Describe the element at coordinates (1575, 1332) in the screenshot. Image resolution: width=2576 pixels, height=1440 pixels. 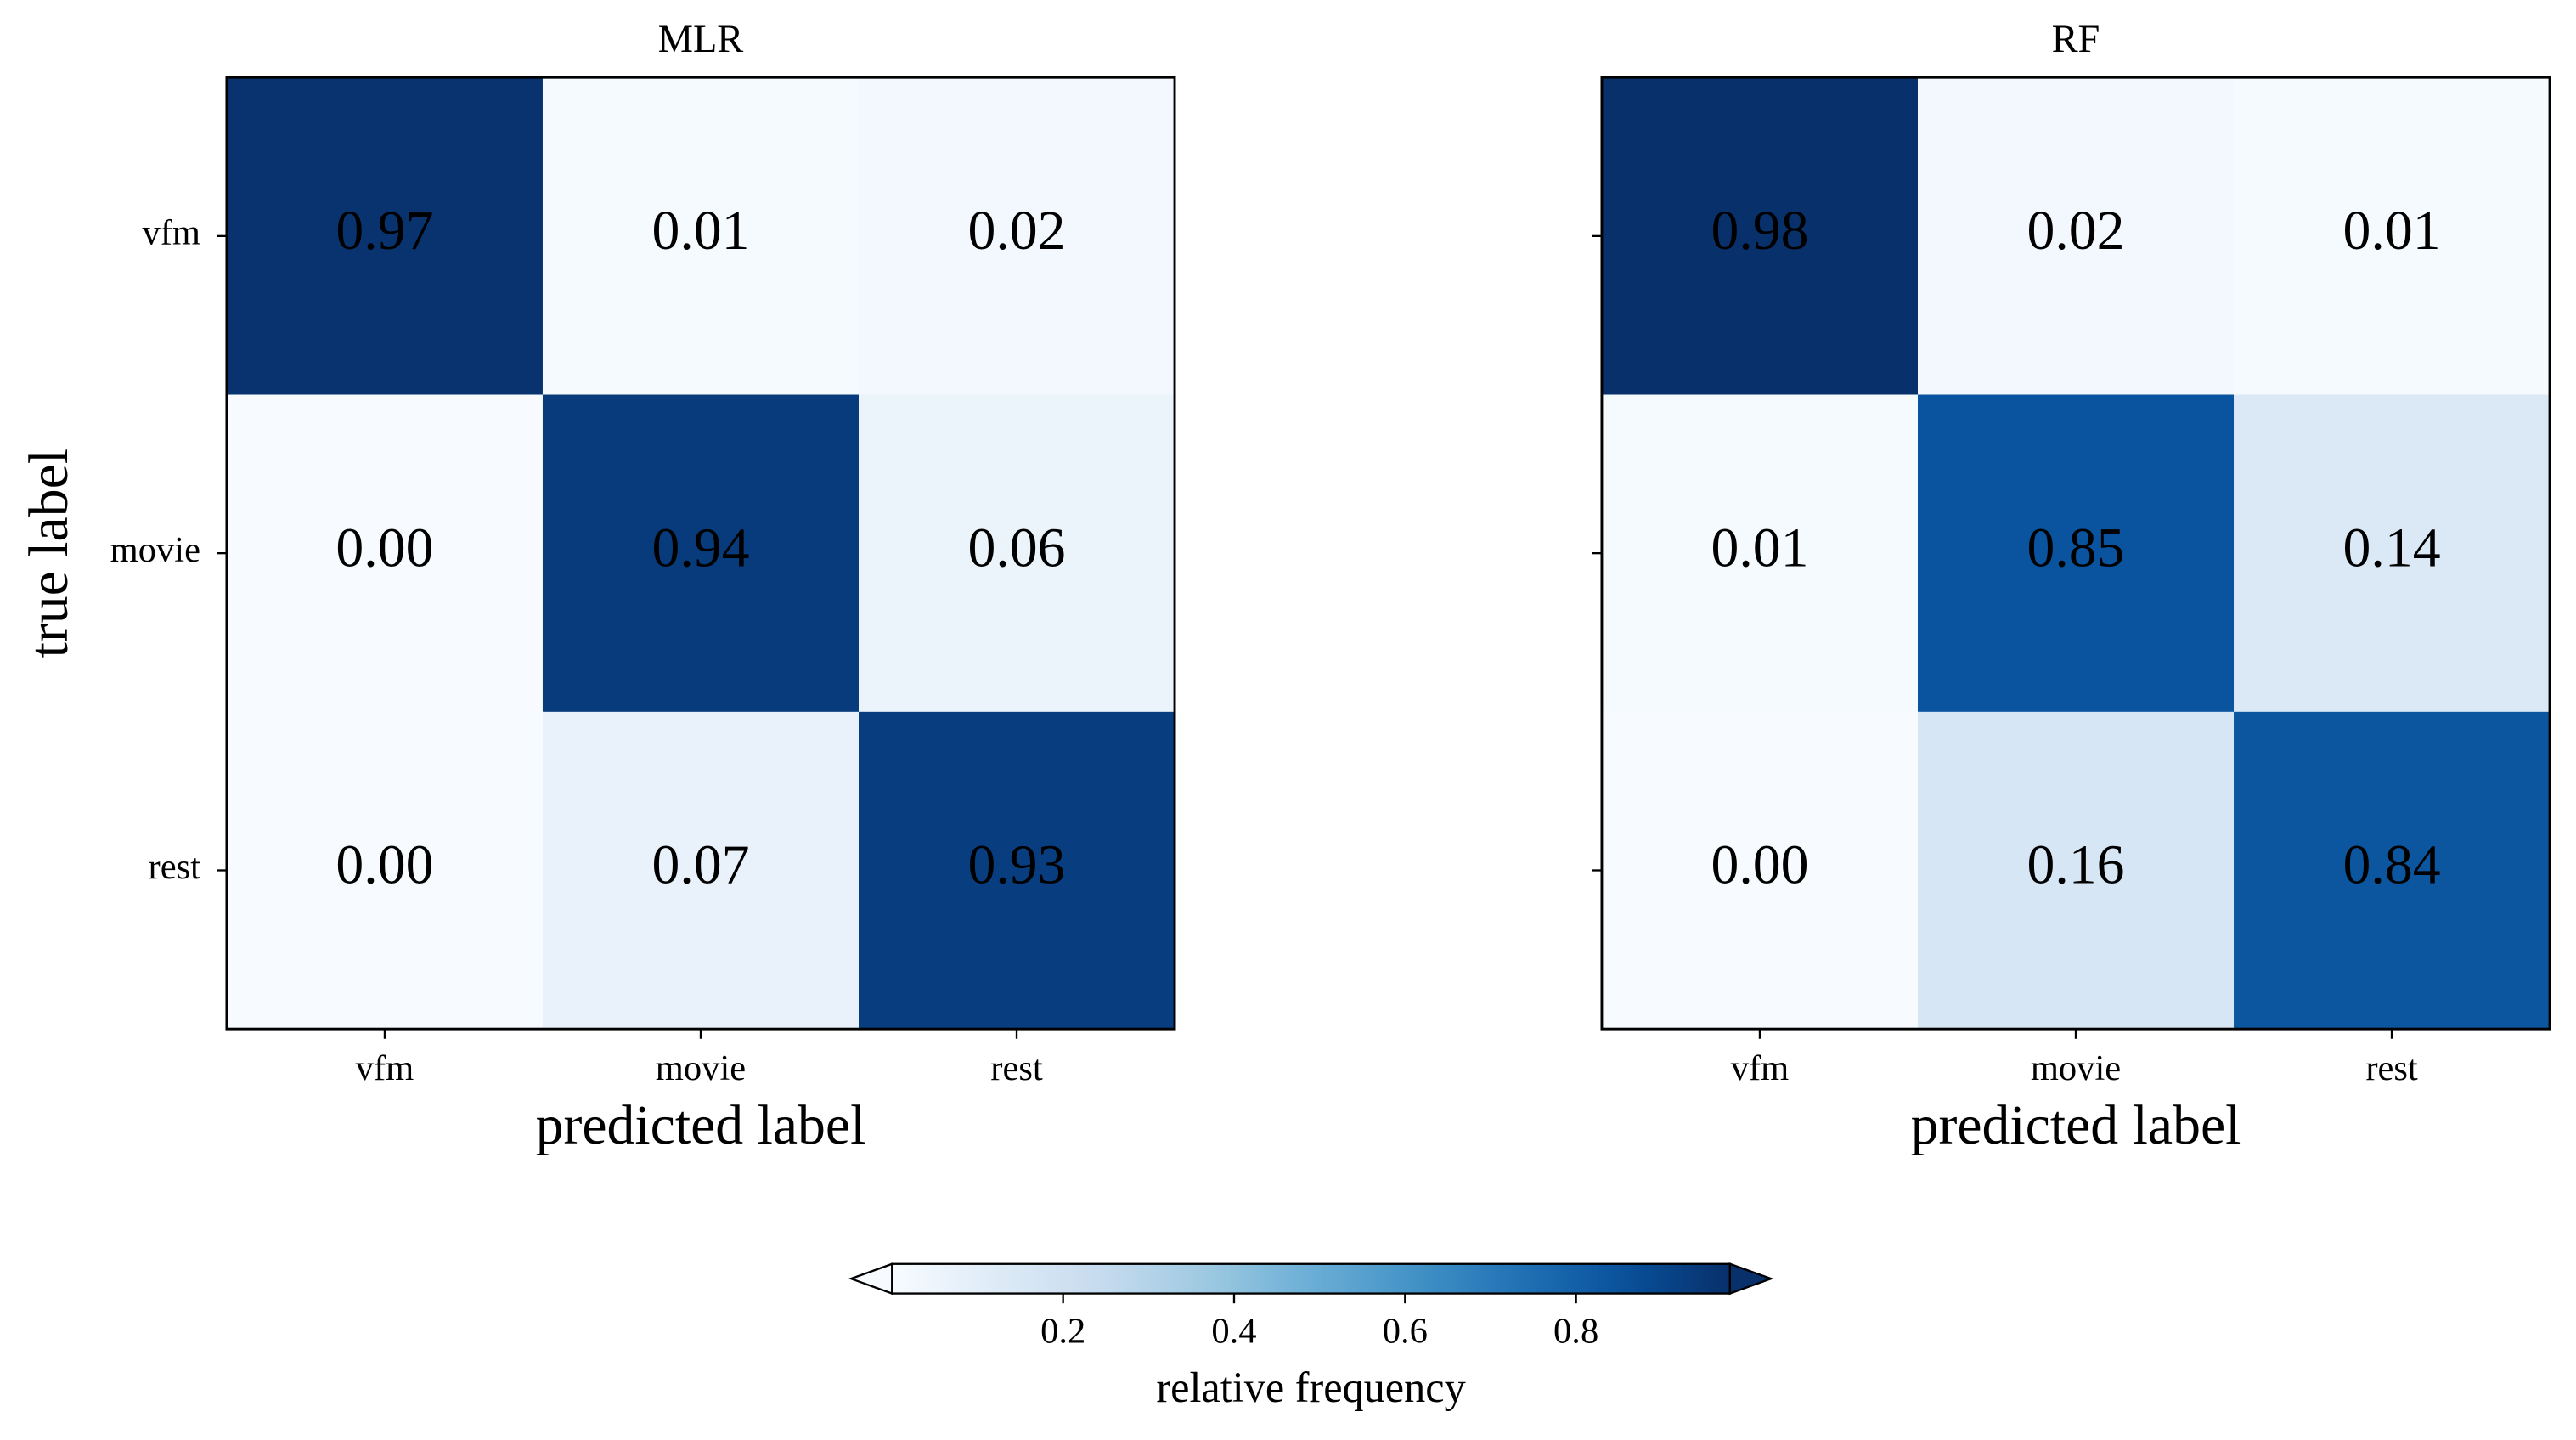
I see `colorbar-tick-label: 0.8` at that location.